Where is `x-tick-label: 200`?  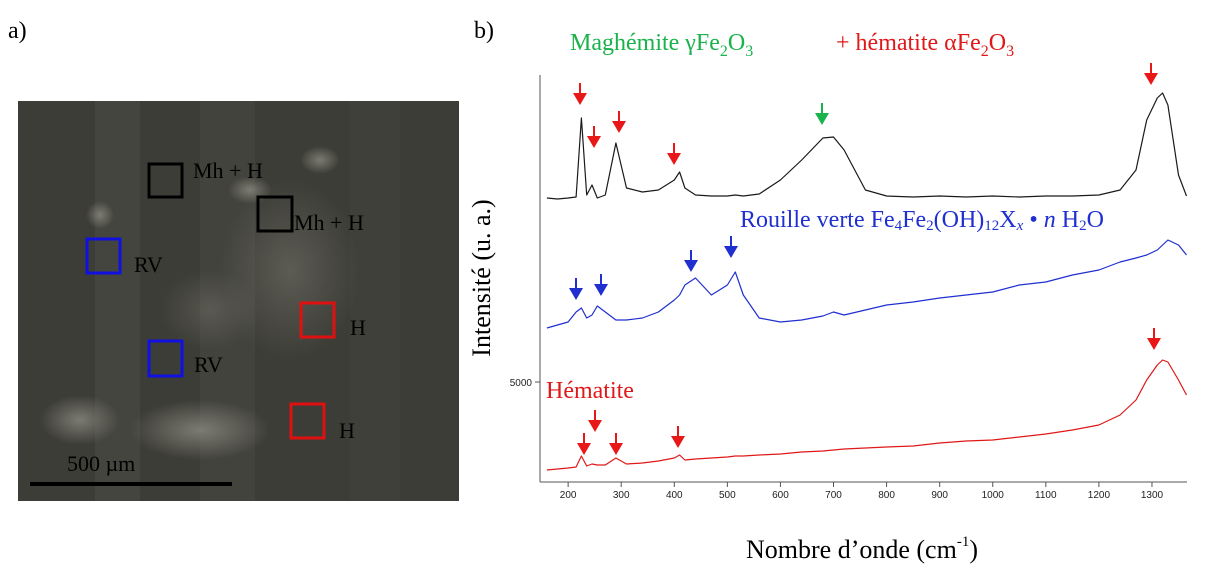 x-tick-label: 200 is located at coordinates (568, 495).